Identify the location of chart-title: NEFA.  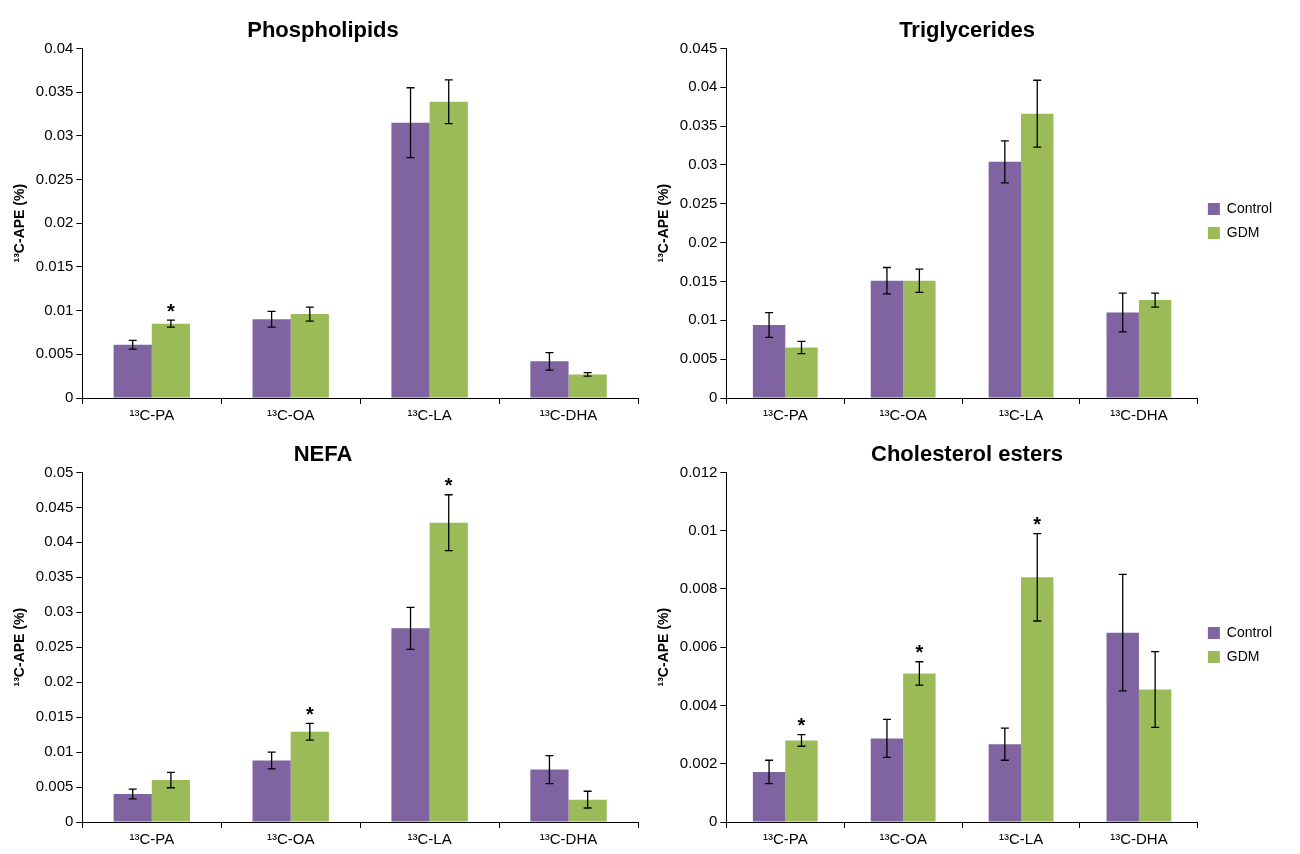
(323, 454).